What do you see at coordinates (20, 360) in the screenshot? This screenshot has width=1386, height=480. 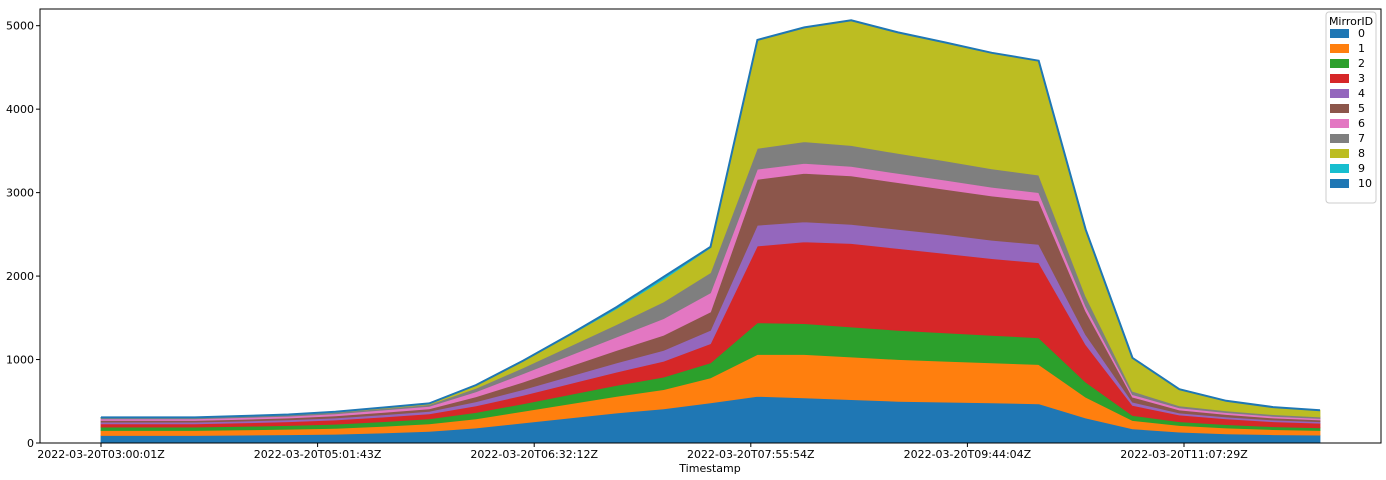 I see `y-tick-label: 1000` at bounding box center [20, 360].